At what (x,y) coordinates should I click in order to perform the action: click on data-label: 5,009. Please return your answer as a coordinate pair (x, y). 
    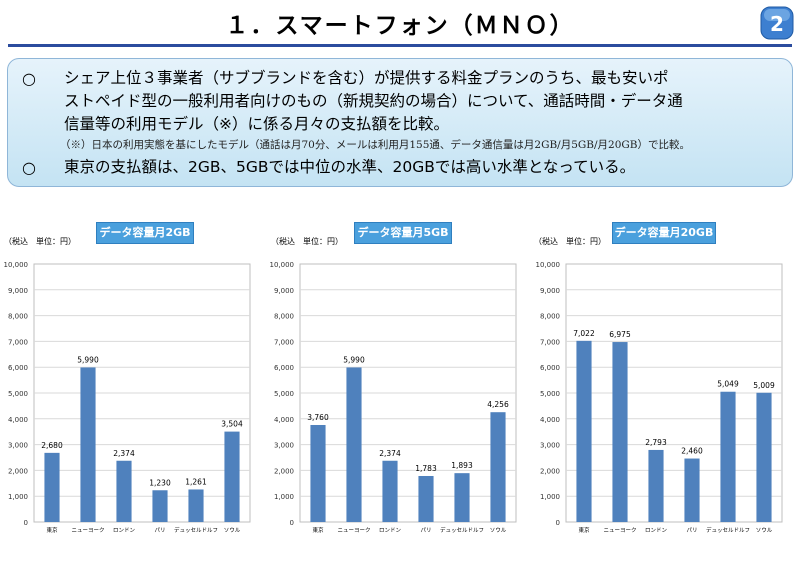
    Looking at the image, I should click on (764, 385).